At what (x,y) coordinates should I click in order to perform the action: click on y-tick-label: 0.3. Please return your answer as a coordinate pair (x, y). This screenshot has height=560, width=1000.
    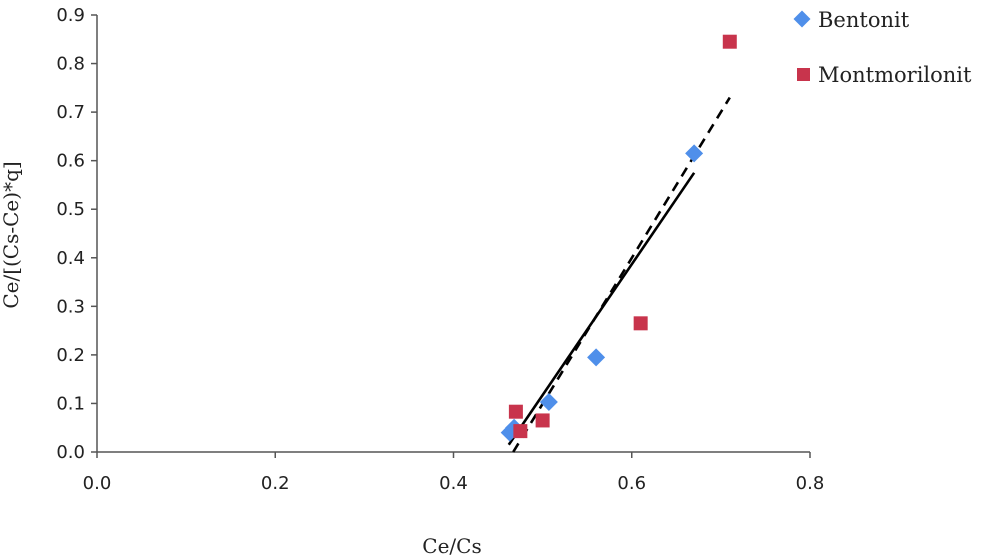
    Looking at the image, I should click on (70, 306).